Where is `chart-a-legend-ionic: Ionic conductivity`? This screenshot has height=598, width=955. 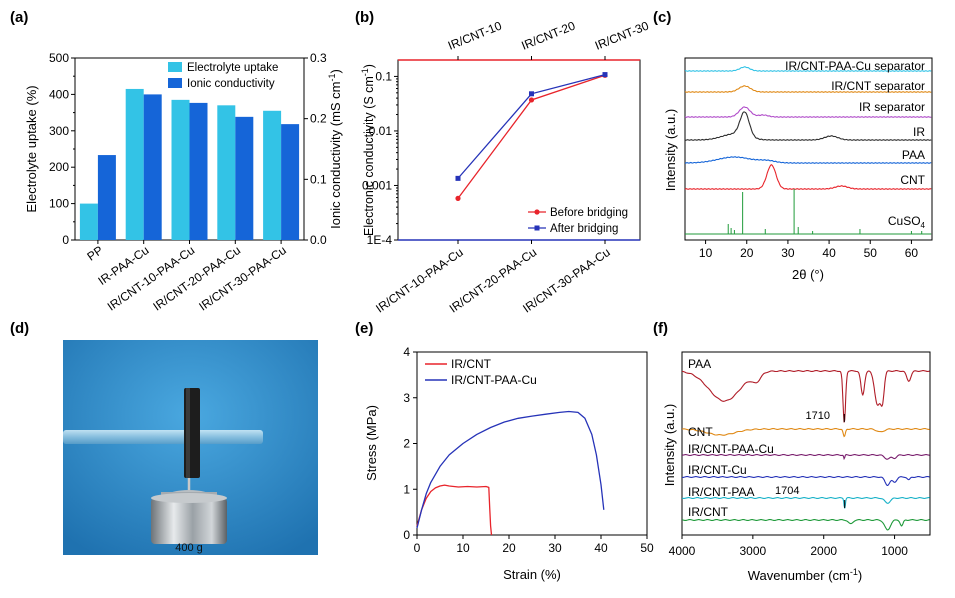 chart-a-legend-ionic: Ionic conductivity is located at coordinates (231, 84).